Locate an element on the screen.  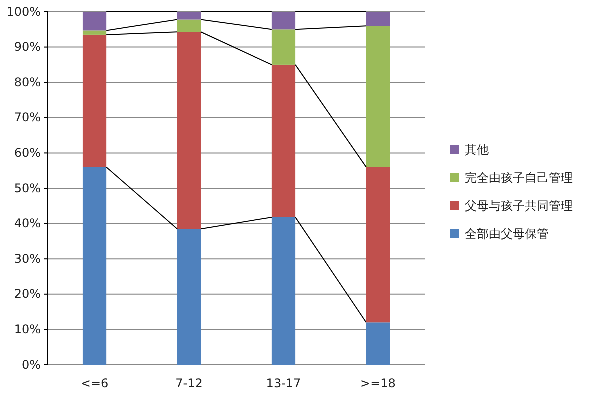
y-tick-label: 10% is located at coordinates (27, 329).